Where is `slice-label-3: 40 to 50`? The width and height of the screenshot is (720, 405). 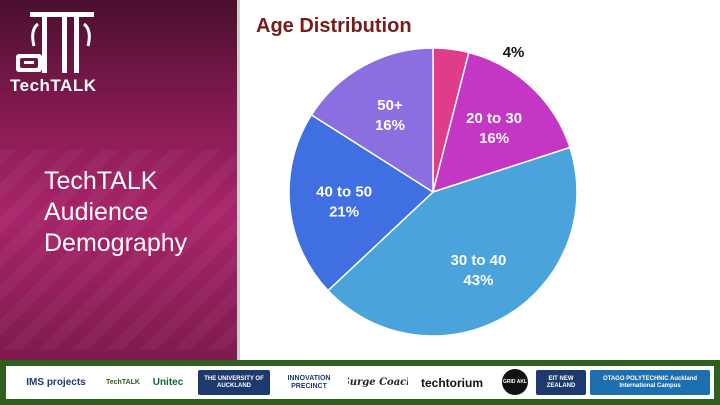 slice-label-3: 40 to 50 is located at coordinates (344, 191).